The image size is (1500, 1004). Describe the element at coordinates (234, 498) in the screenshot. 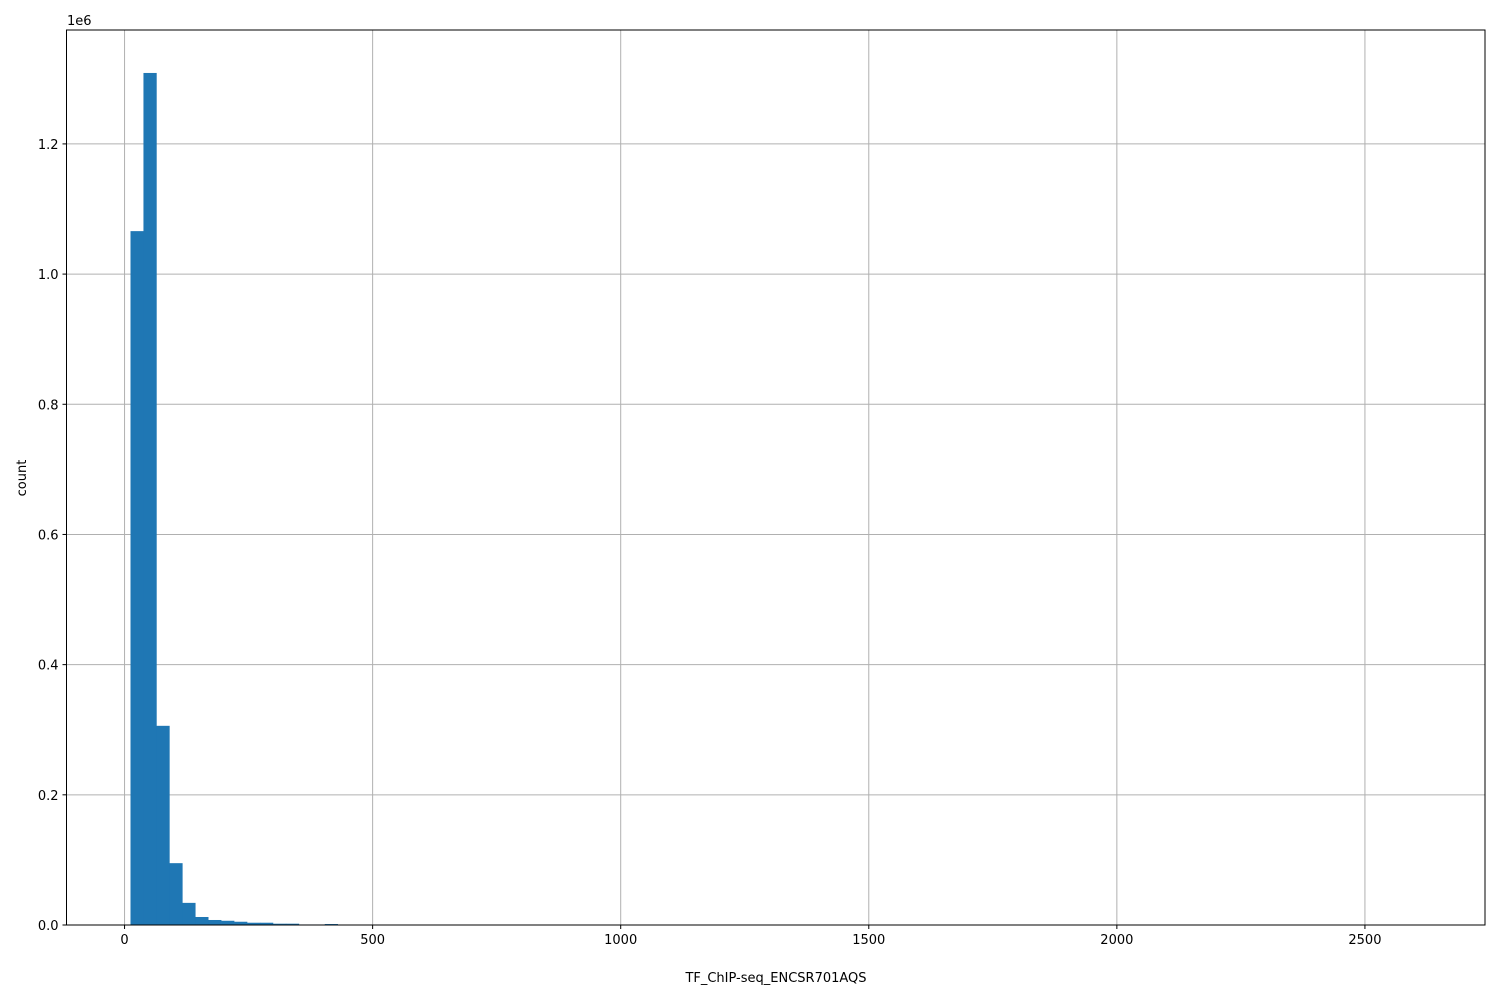

I see `bars` at that location.